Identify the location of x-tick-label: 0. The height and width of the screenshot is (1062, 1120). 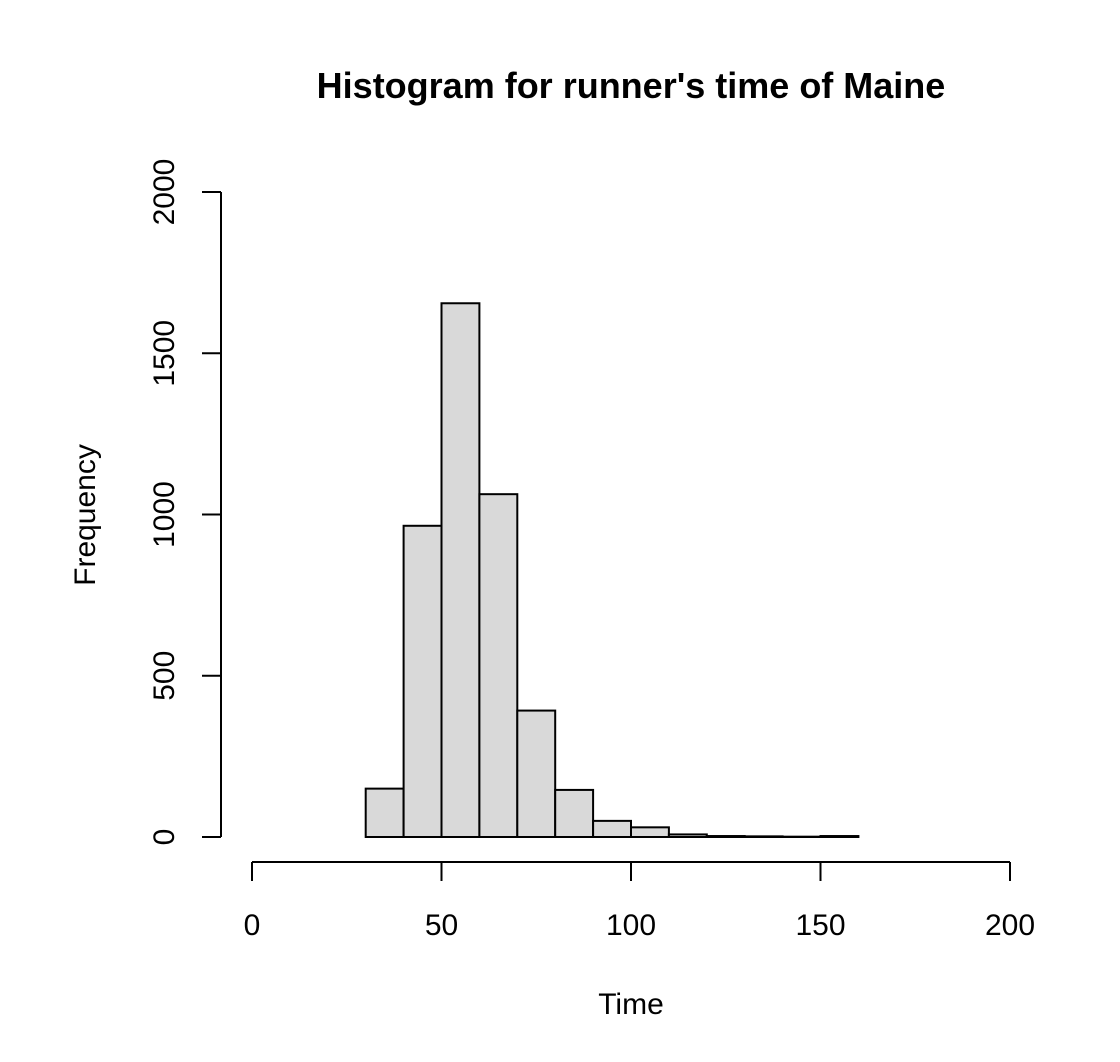
(252, 925).